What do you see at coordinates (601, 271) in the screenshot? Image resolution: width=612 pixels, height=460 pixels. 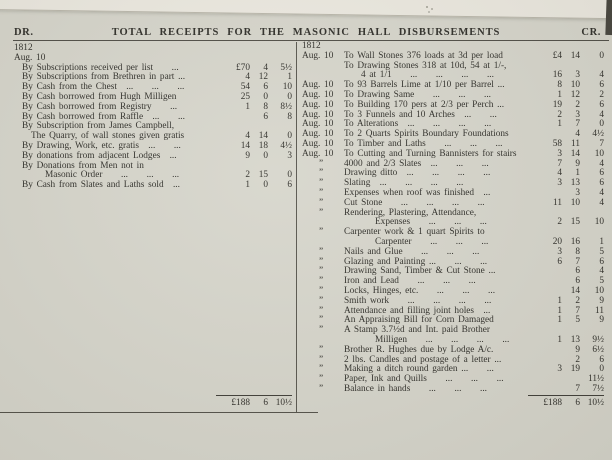 I see `amount-pence: 4` at bounding box center [601, 271].